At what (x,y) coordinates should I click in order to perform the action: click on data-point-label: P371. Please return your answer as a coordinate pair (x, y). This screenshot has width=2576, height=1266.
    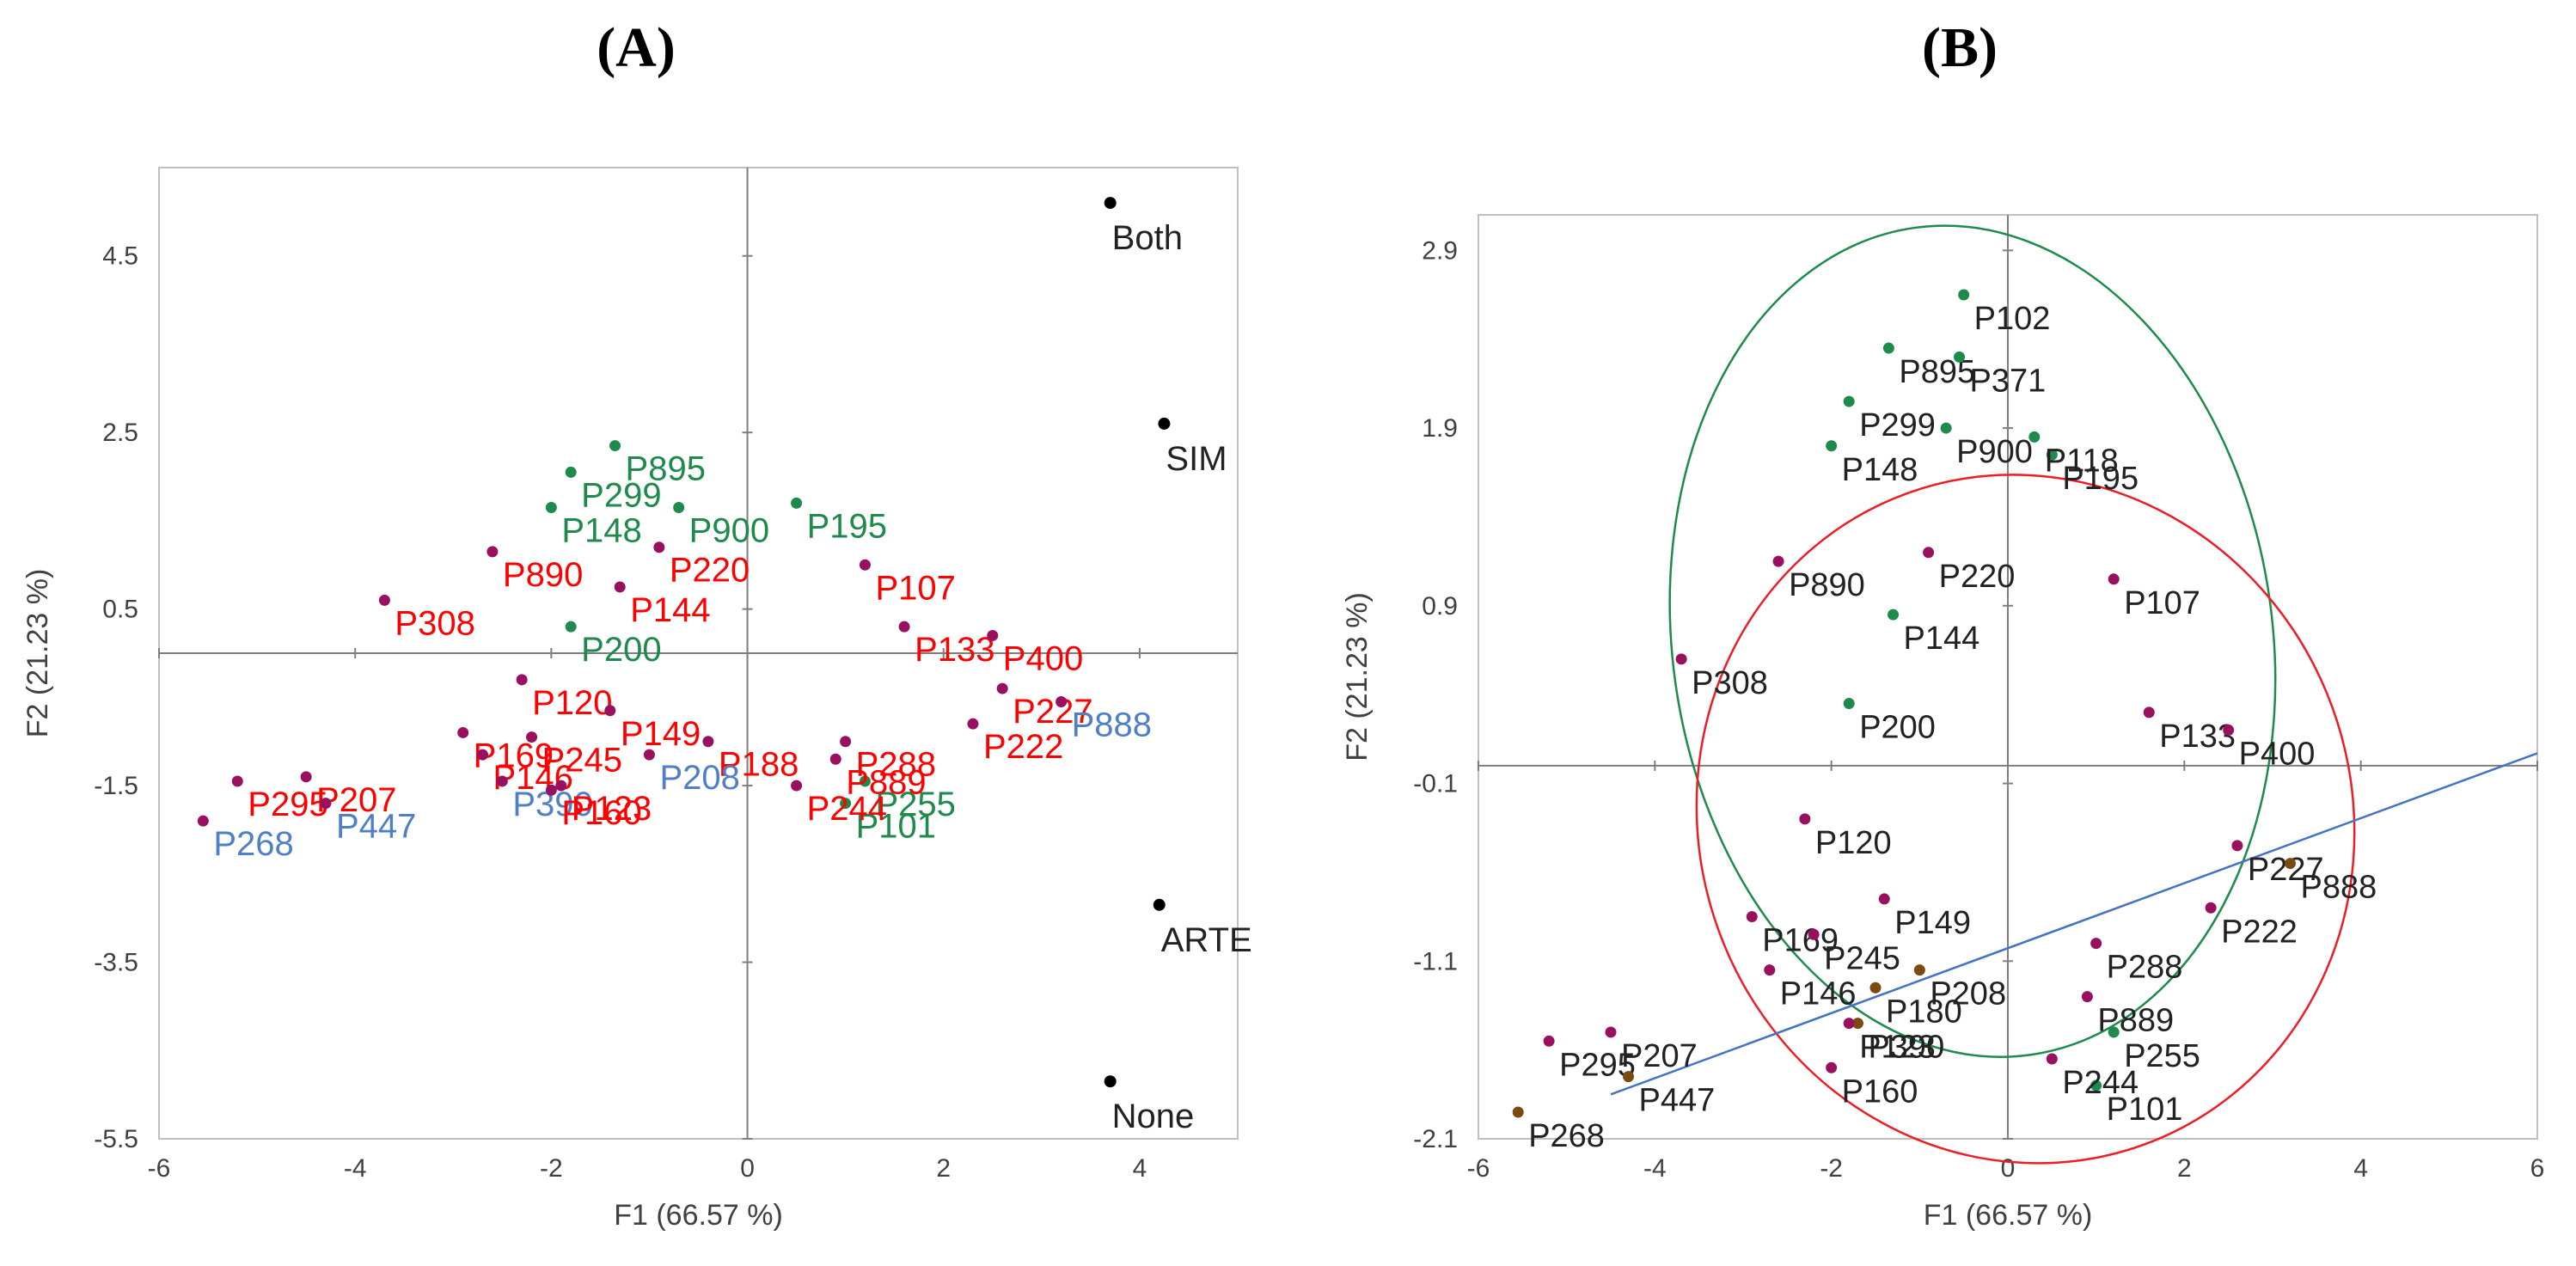
    Looking at the image, I should click on (2008, 381).